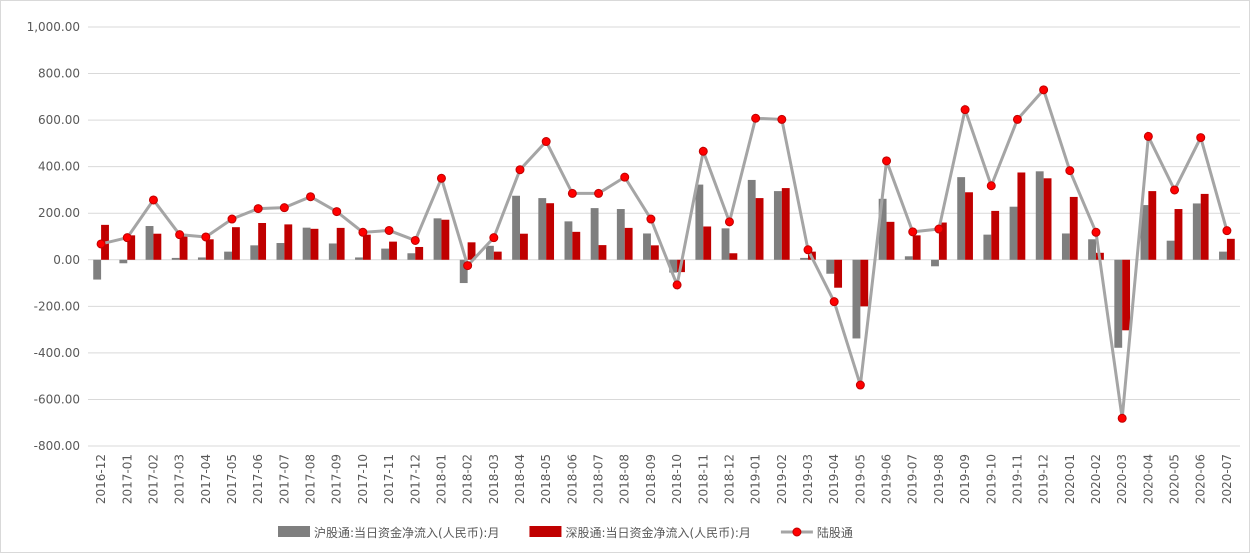  Describe the element at coordinates (835, 532) in the screenshot. I see `legend-label: 陆股通` at that location.